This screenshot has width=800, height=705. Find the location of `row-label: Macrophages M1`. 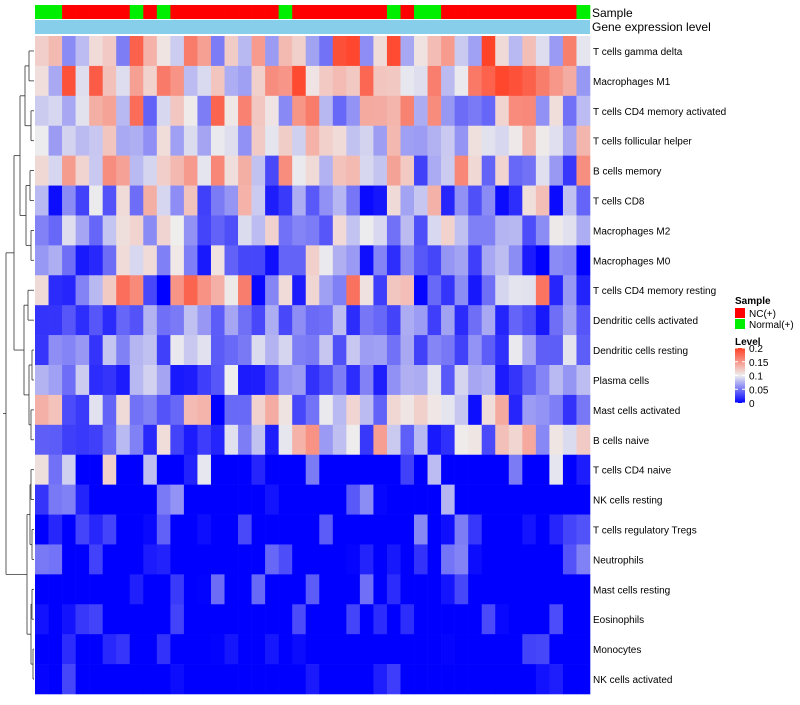

row-label: Macrophages M1 is located at coordinates (632, 82).